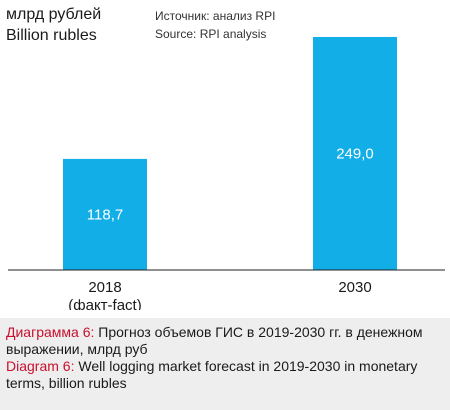  Describe the element at coordinates (40, 366) in the screenshot. I see `caption-en-label: Diagram 6:` at that location.